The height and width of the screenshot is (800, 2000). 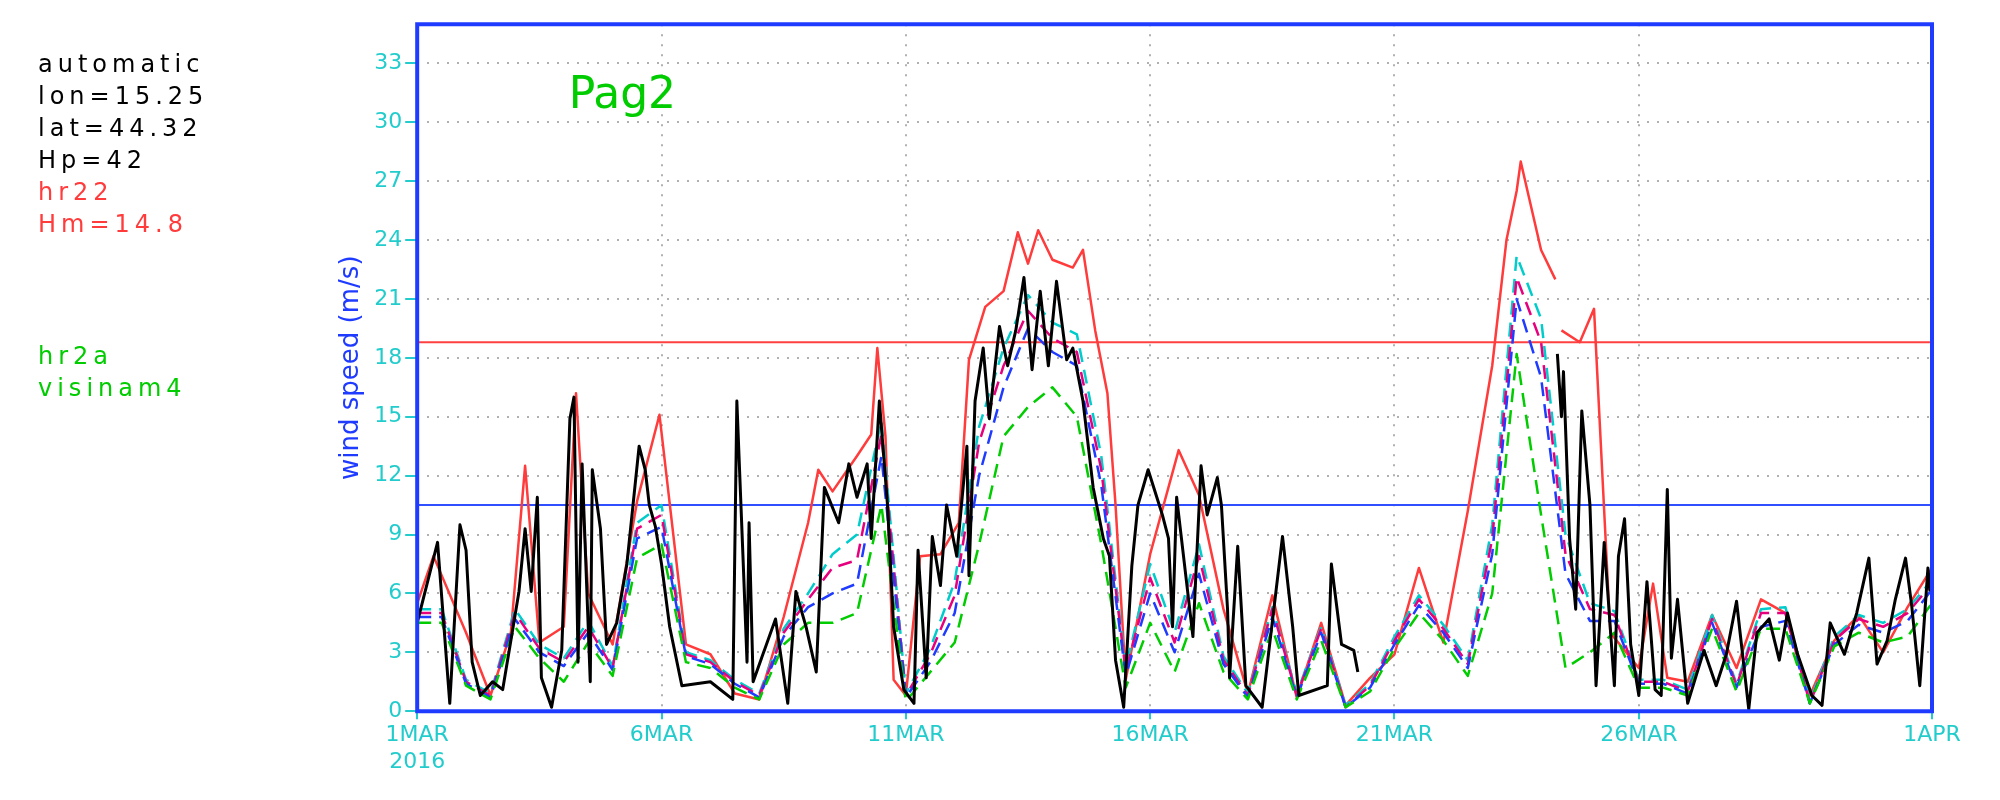 What do you see at coordinates (395, 533) in the screenshot?
I see `y-tick-label: 9` at bounding box center [395, 533].